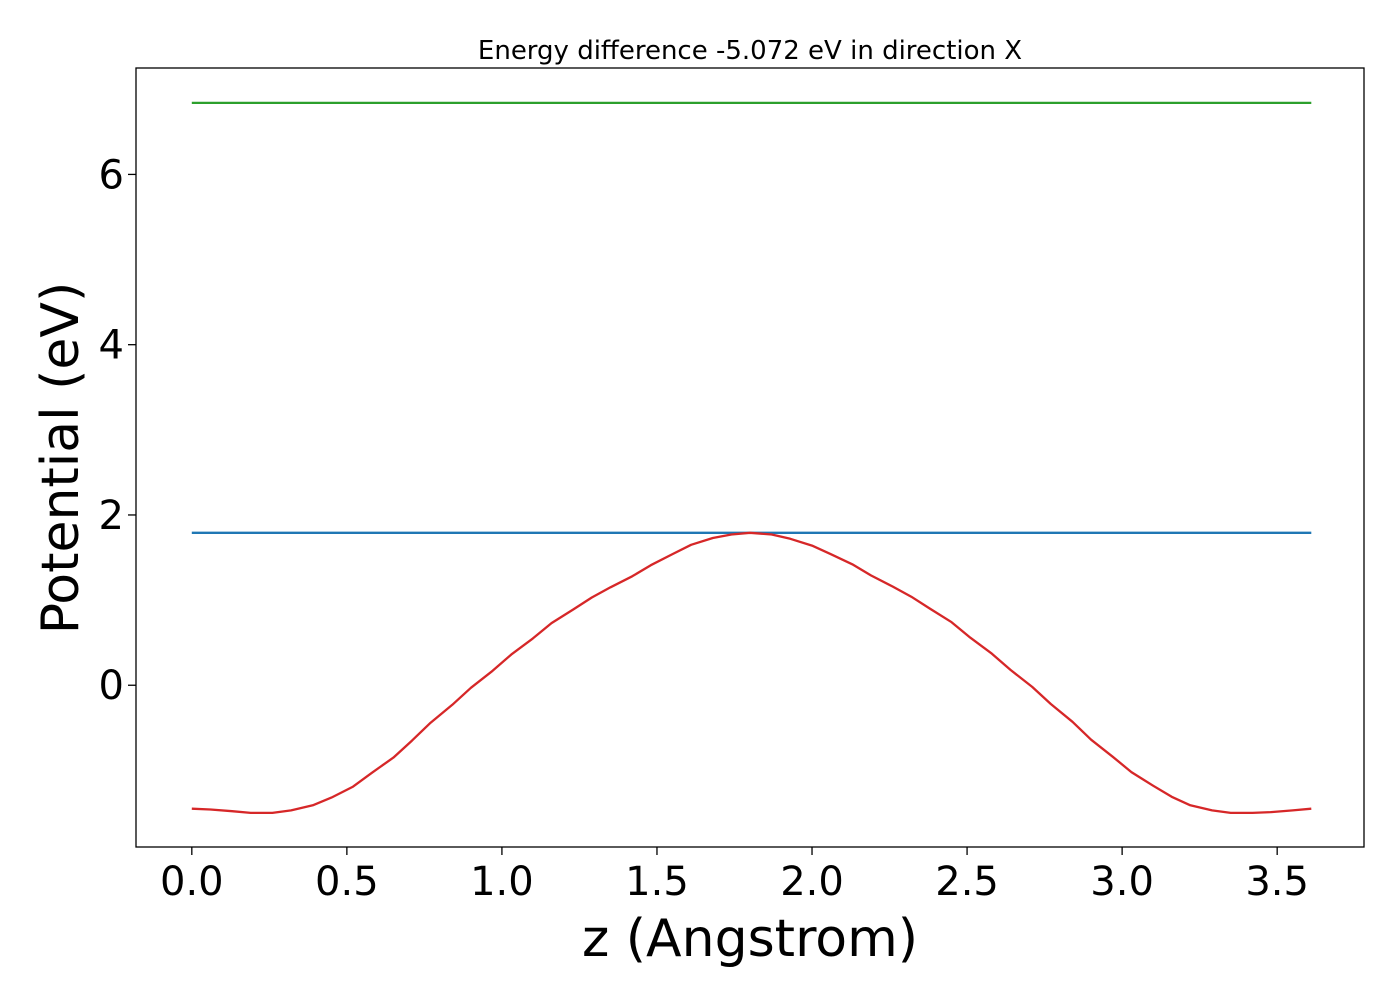  I want to click on y-tick-label: 2, so click(111, 516).